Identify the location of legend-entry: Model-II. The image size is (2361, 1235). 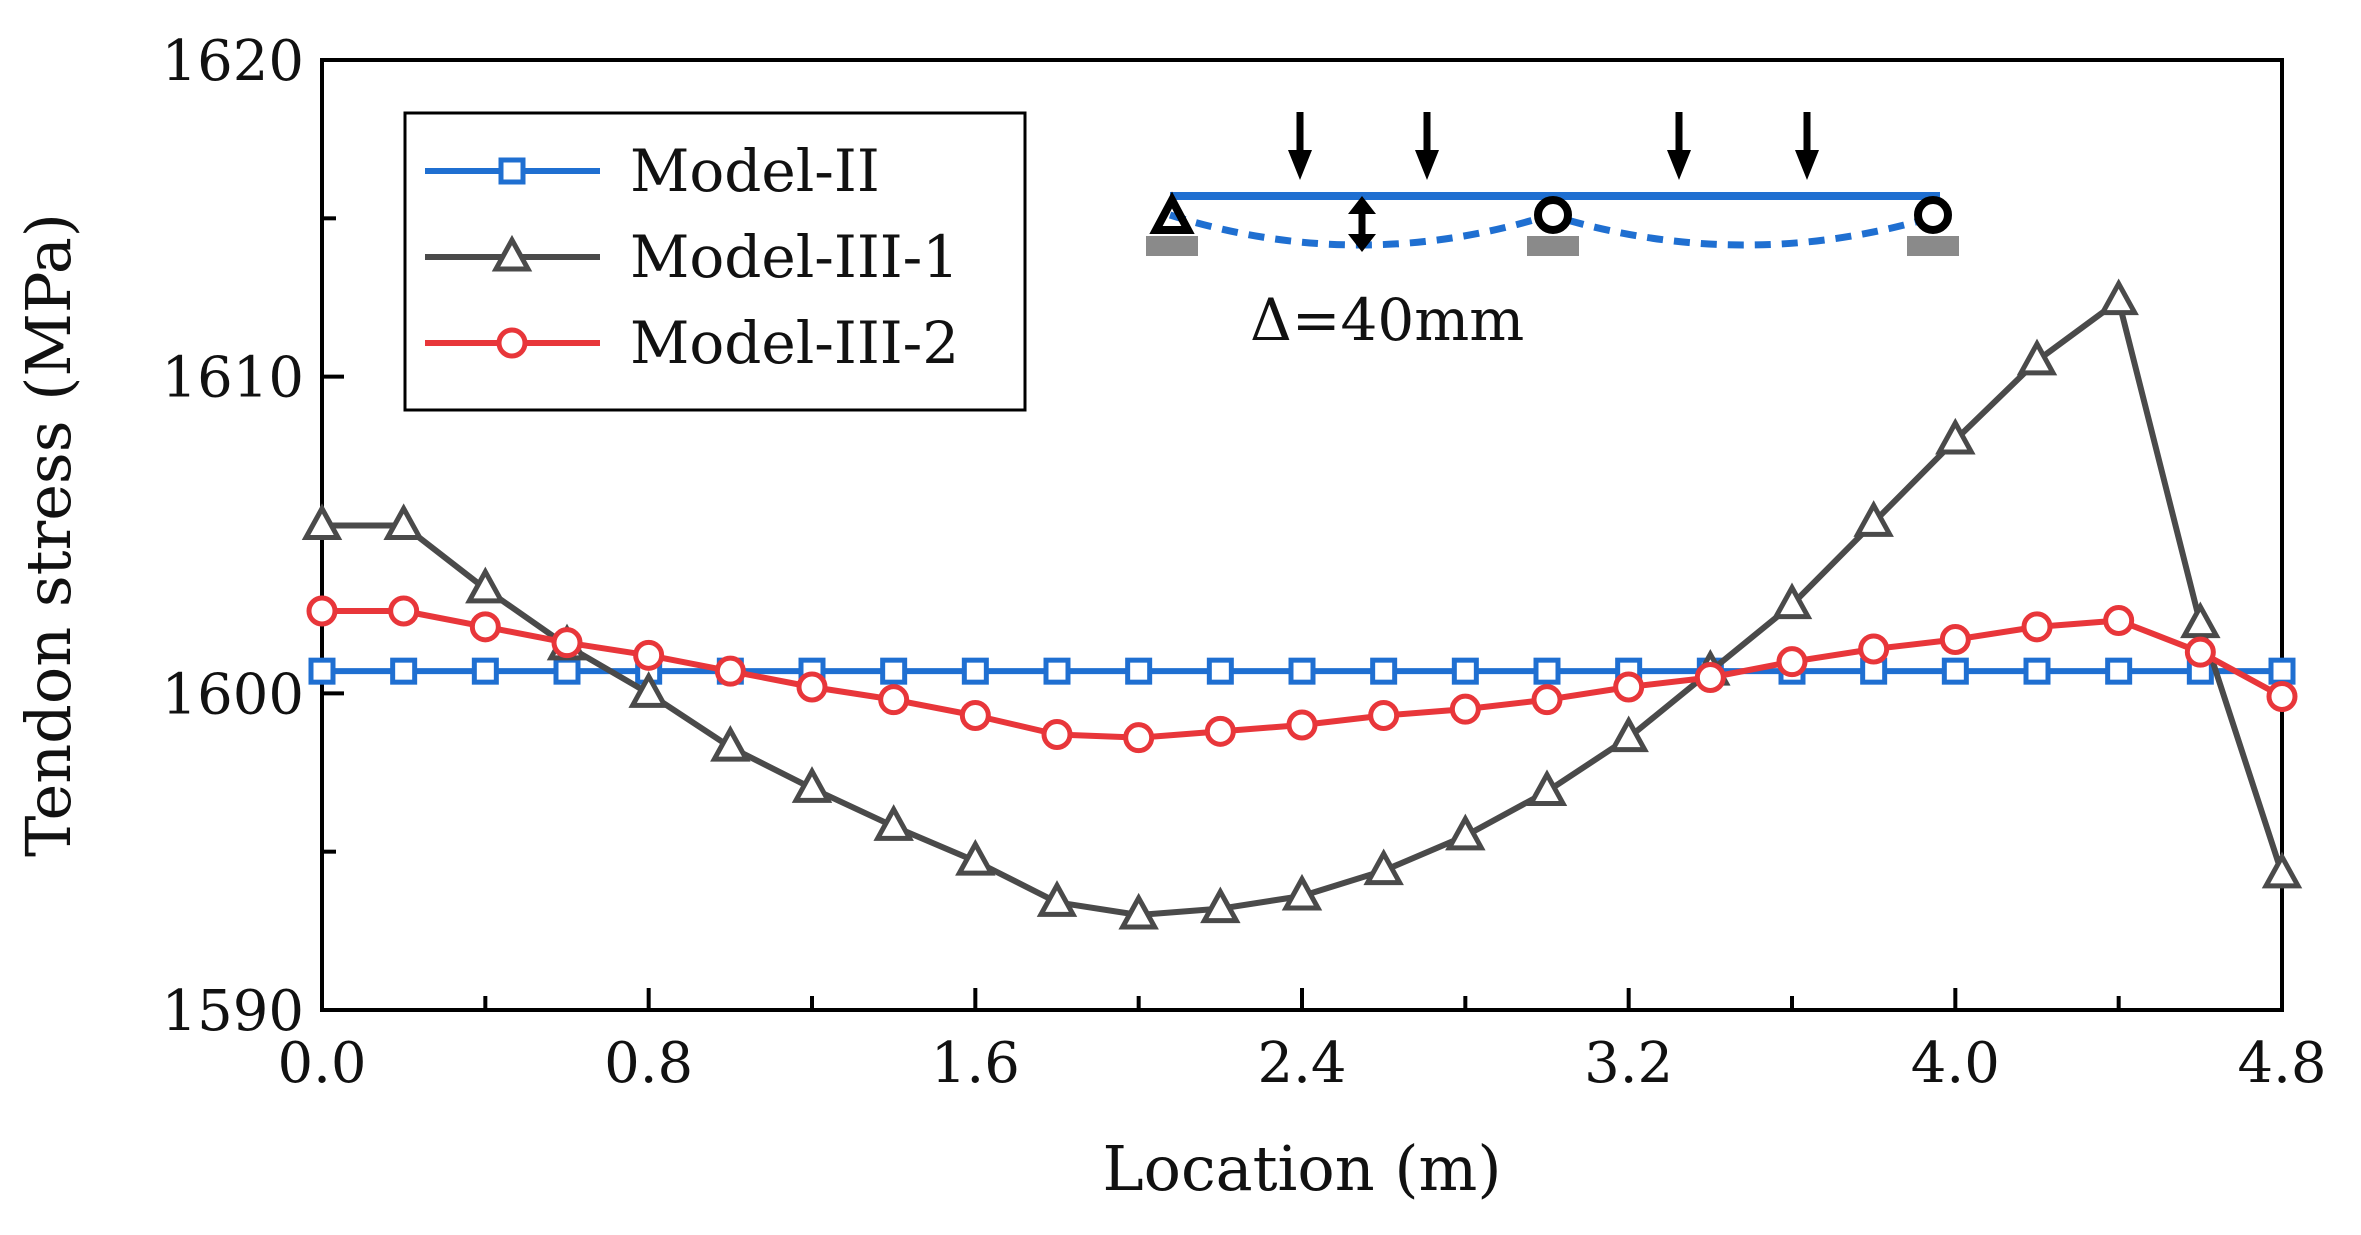
(652, 171).